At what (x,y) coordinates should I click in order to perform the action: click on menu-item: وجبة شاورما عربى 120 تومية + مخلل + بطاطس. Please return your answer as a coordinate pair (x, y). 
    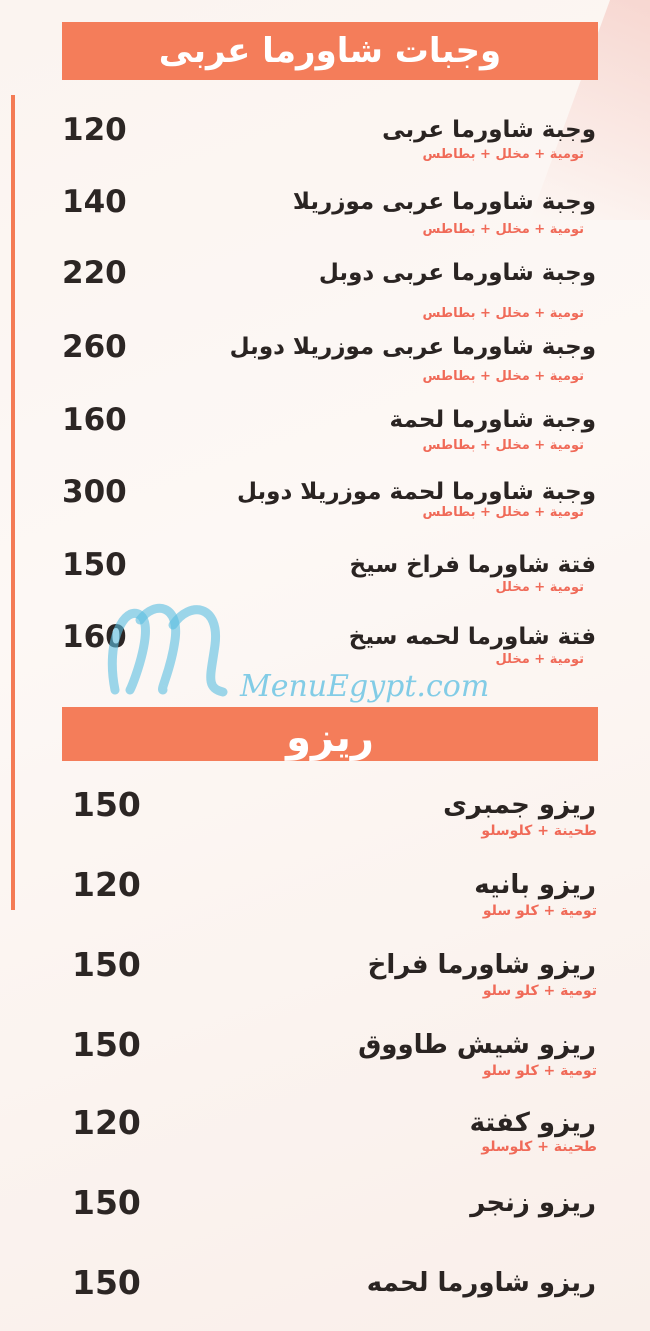
    Looking at the image, I should click on (325, 137).